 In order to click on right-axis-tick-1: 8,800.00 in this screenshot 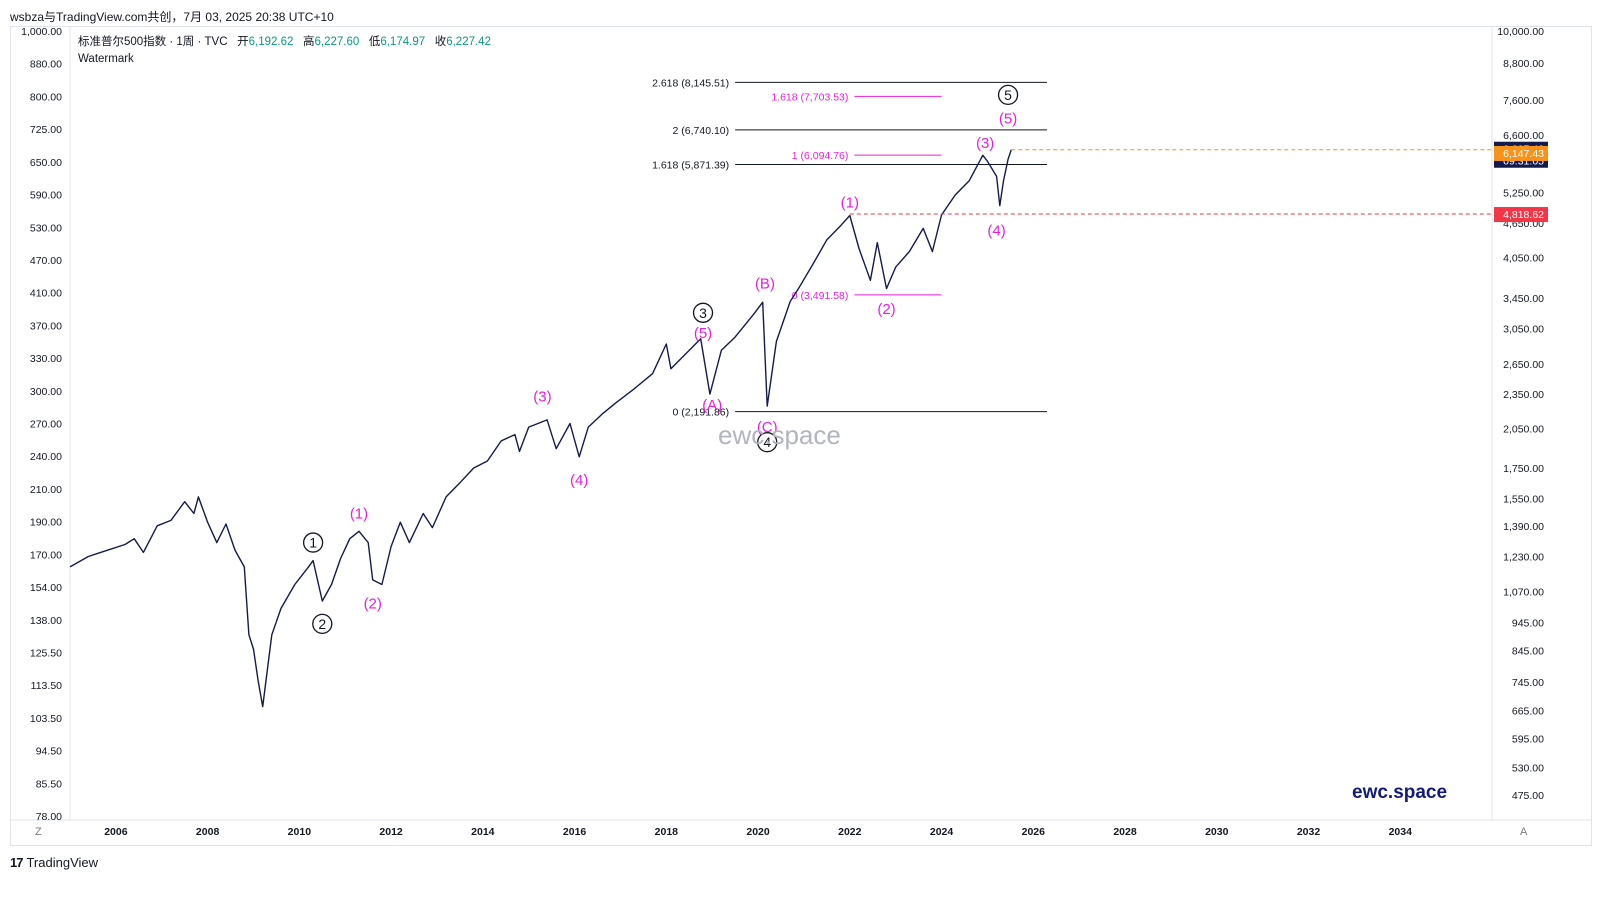, I will do `click(1523, 64)`.